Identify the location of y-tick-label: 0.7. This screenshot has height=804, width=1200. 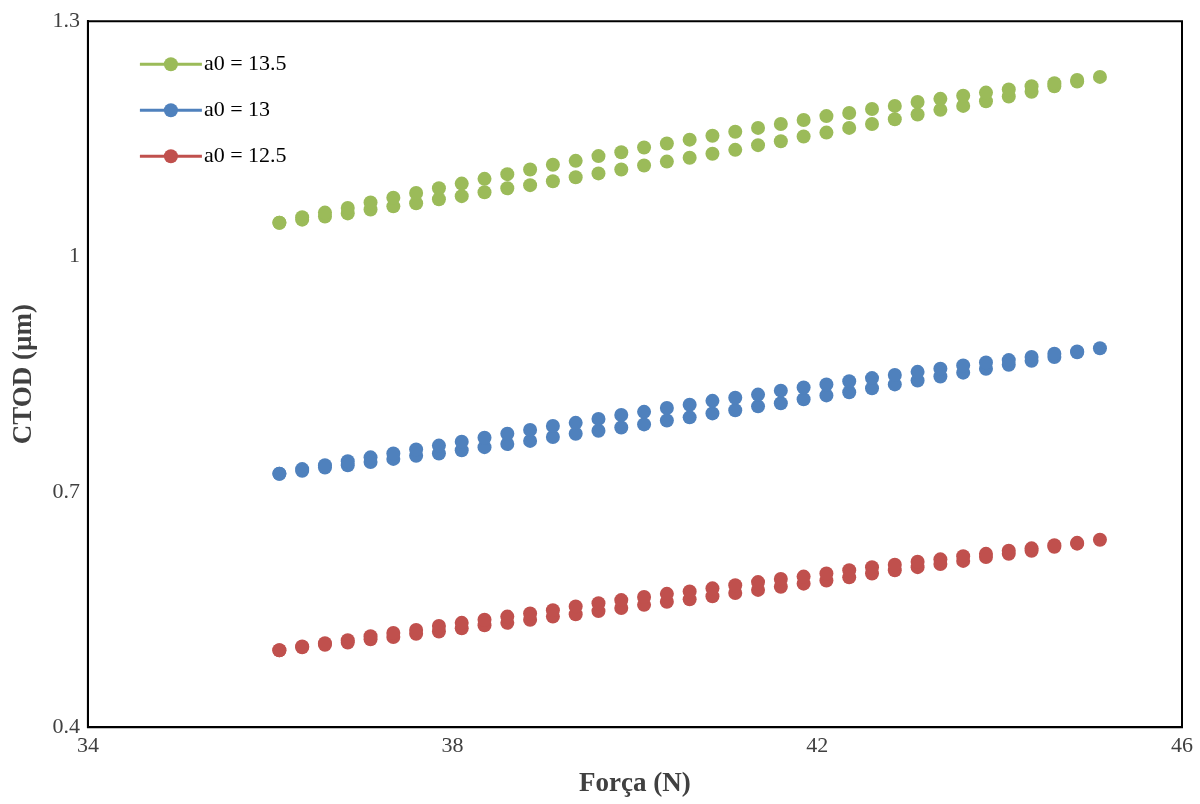
(66, 490).